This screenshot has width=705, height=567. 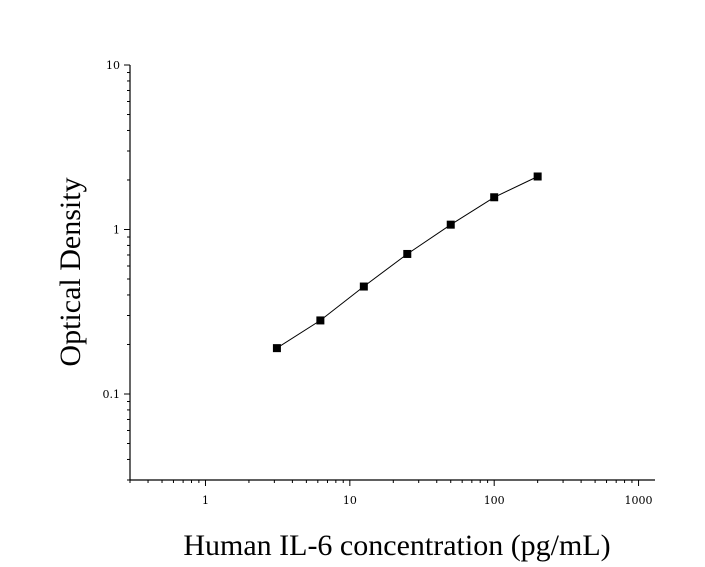 I want to click on x-tick-label: 100, so click(x=494, y=500).